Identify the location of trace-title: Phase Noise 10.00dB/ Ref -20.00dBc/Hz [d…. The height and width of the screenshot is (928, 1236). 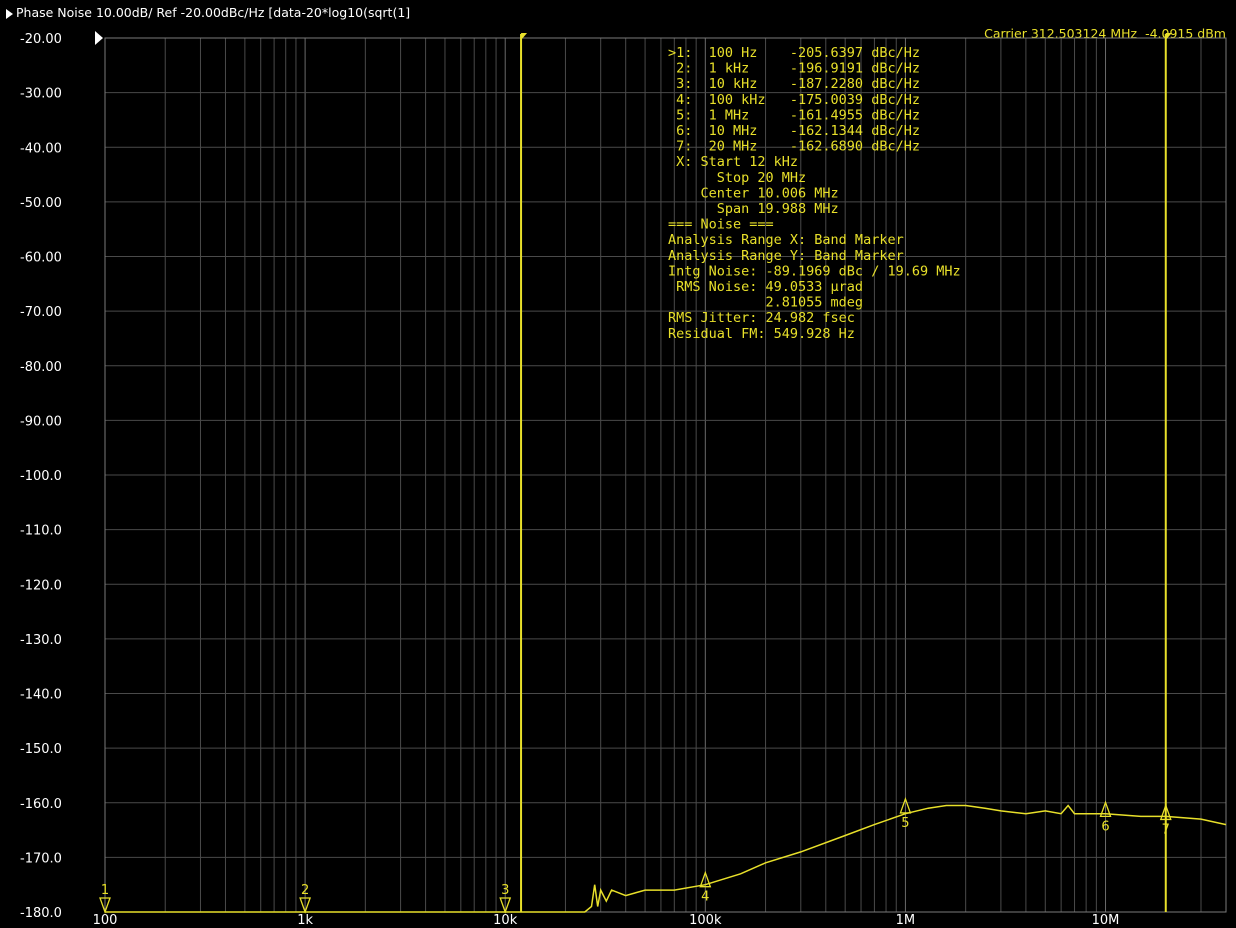
(213, 12).